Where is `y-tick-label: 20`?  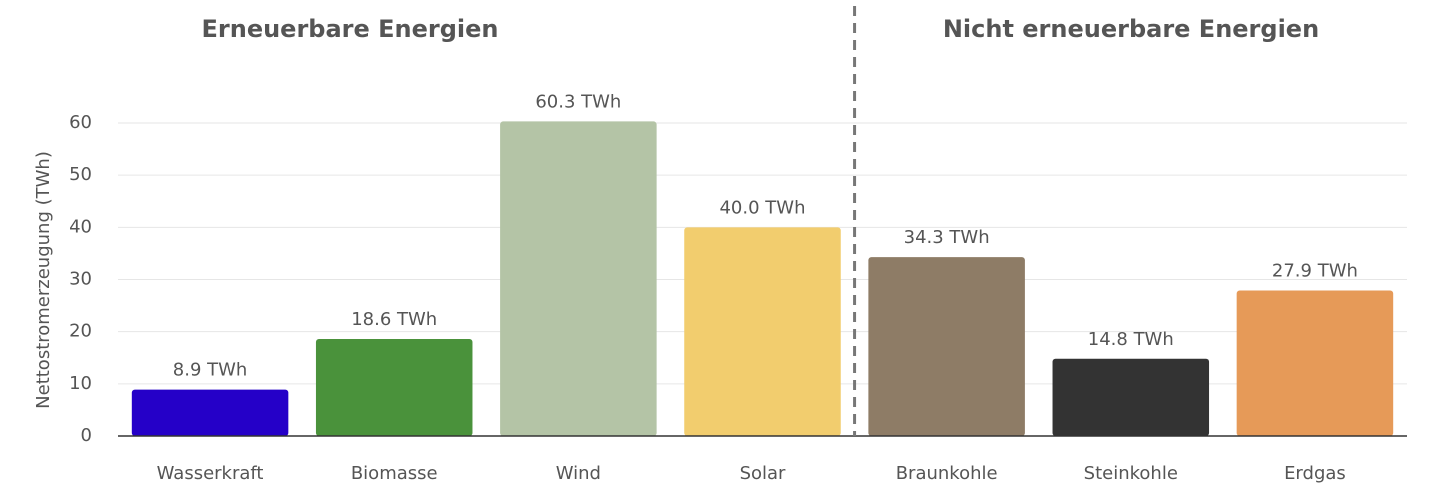 y-tick-label: 20 is located at coordinates (80, 331).